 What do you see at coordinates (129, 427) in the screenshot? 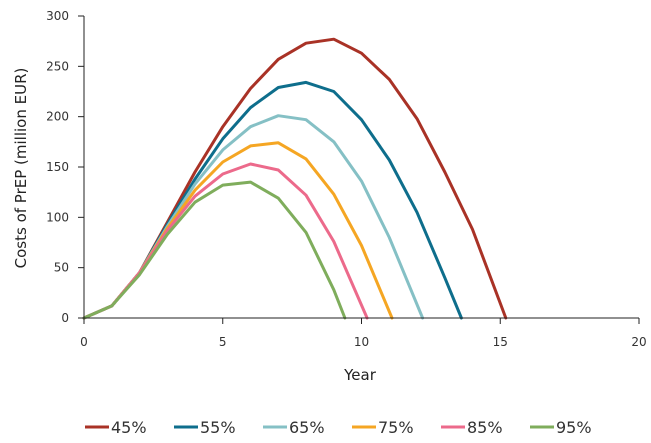
I see `legend-label: 45%` at bounding box center [129, 427].